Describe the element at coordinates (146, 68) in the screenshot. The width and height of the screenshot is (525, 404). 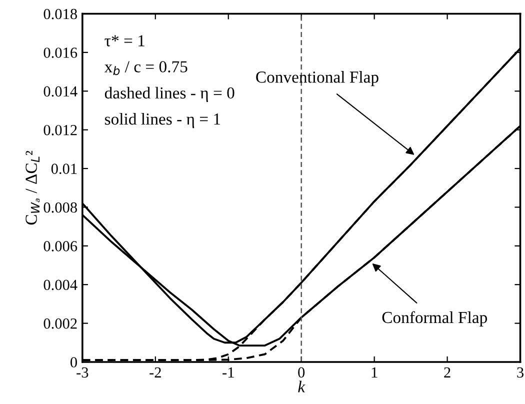
I see `annotation: x$_{b}$ / c = 0.75` at that location.